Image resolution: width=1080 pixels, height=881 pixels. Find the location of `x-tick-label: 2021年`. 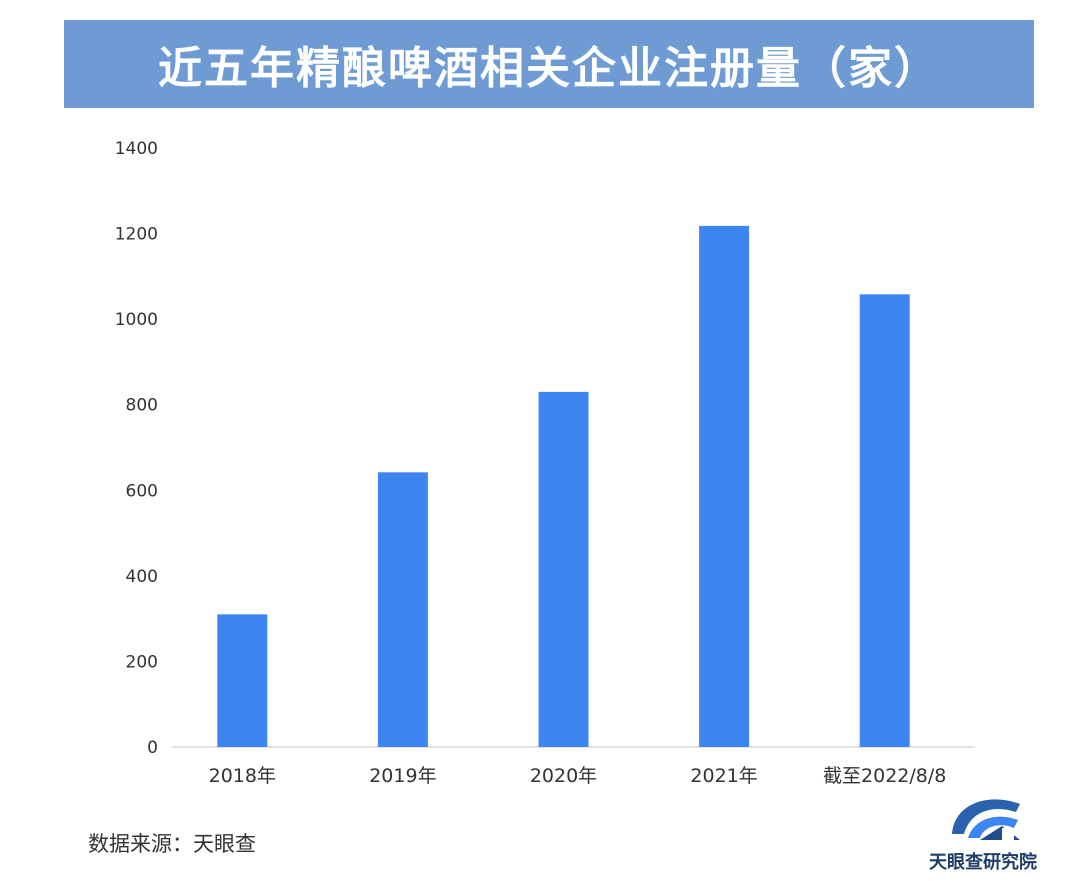

x-tick-label: 2021年 is located at coordinates (723, 776).